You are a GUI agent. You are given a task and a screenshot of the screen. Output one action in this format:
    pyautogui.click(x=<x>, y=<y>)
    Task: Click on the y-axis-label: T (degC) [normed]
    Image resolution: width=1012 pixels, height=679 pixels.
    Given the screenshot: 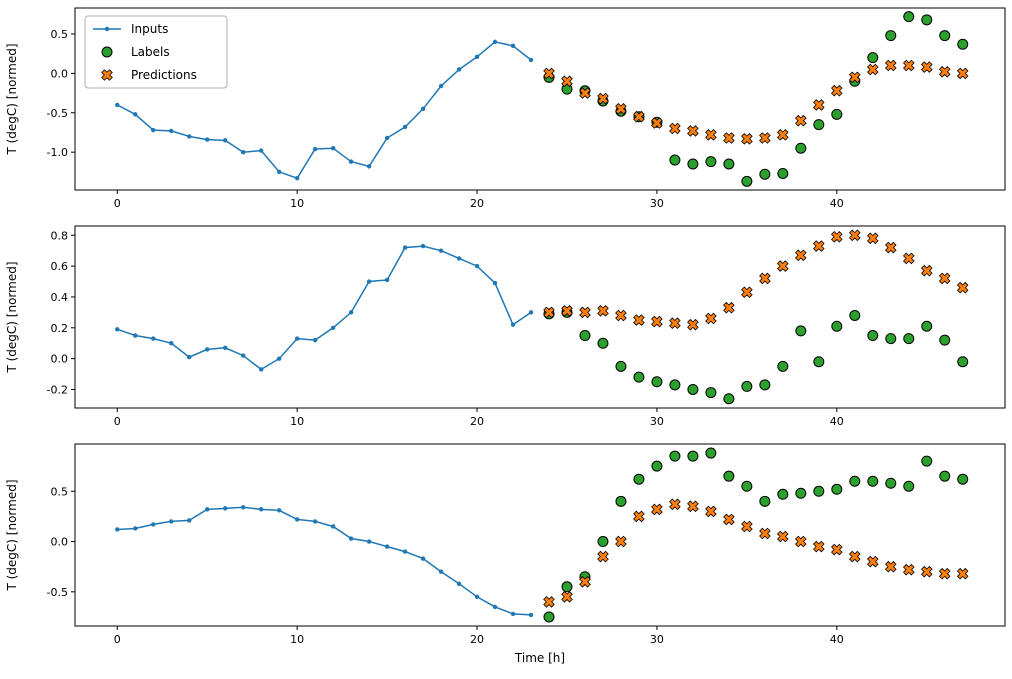 What is the action you would take?
    pyautogui.click(x=12, y=535)
    